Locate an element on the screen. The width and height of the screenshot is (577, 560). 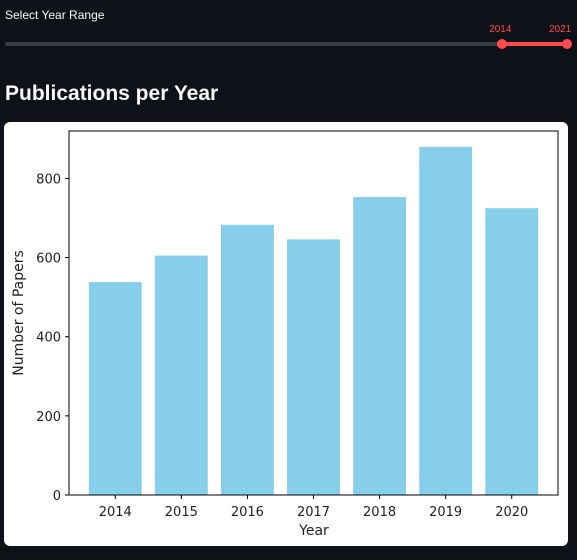
x-tick-label: 2015 is located at coordinates (181, 512).